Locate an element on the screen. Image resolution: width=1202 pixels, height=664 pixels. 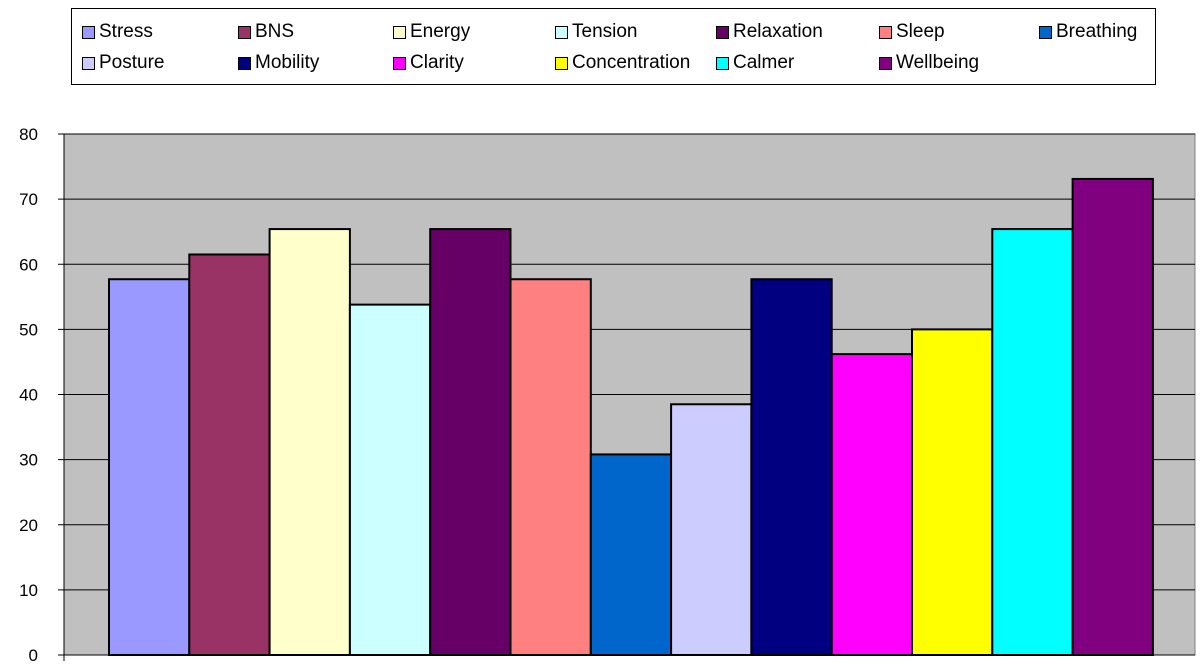
bar-concentration is located at coordinates (952, 492).